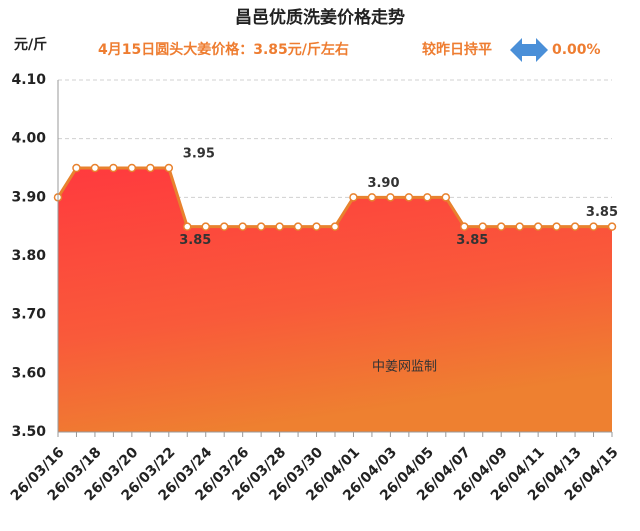 Image resolution: width=640 pixels, height=531 pixels. Describe the element at coordinates (404, 367) in the screenshot. I see `watermark: 中姜网监制` at that location.